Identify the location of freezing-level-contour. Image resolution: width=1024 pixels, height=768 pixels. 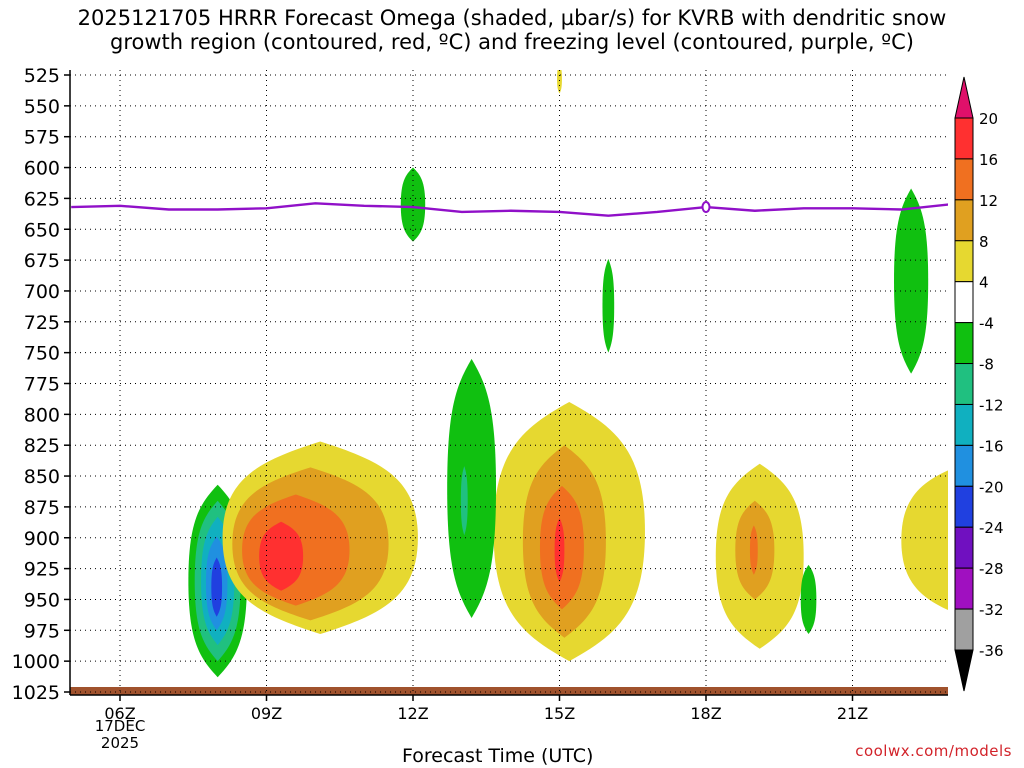
(509, 209).